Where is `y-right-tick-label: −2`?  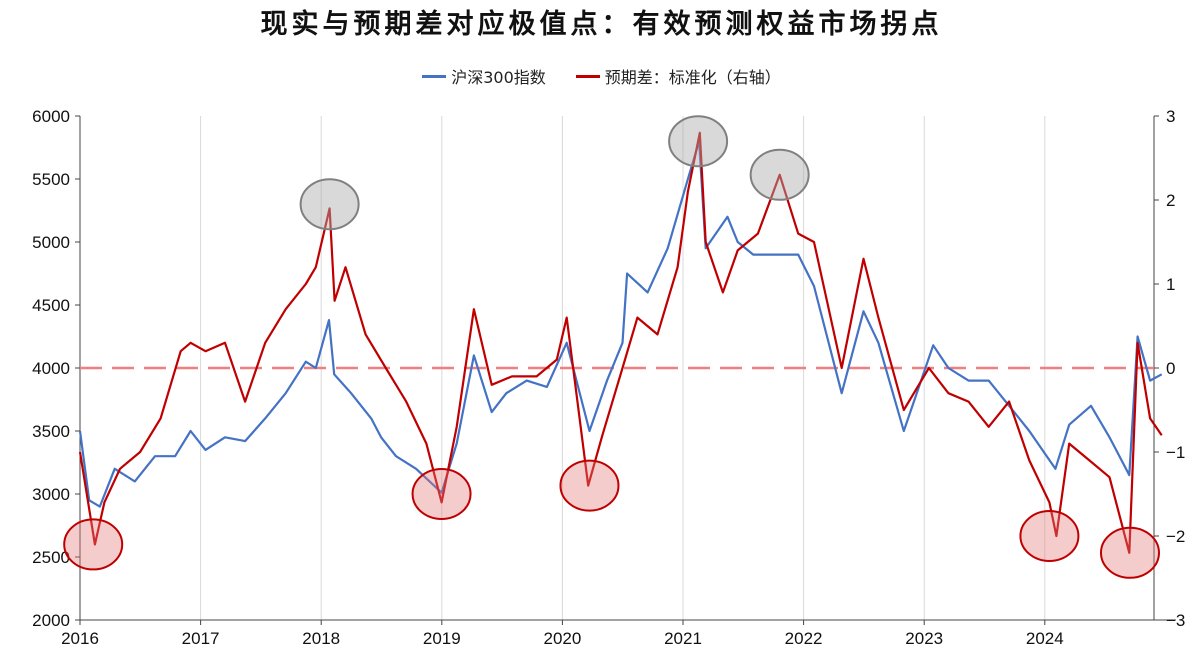 y-right-tick-label: −2 is located at coordinates (1175, 536).